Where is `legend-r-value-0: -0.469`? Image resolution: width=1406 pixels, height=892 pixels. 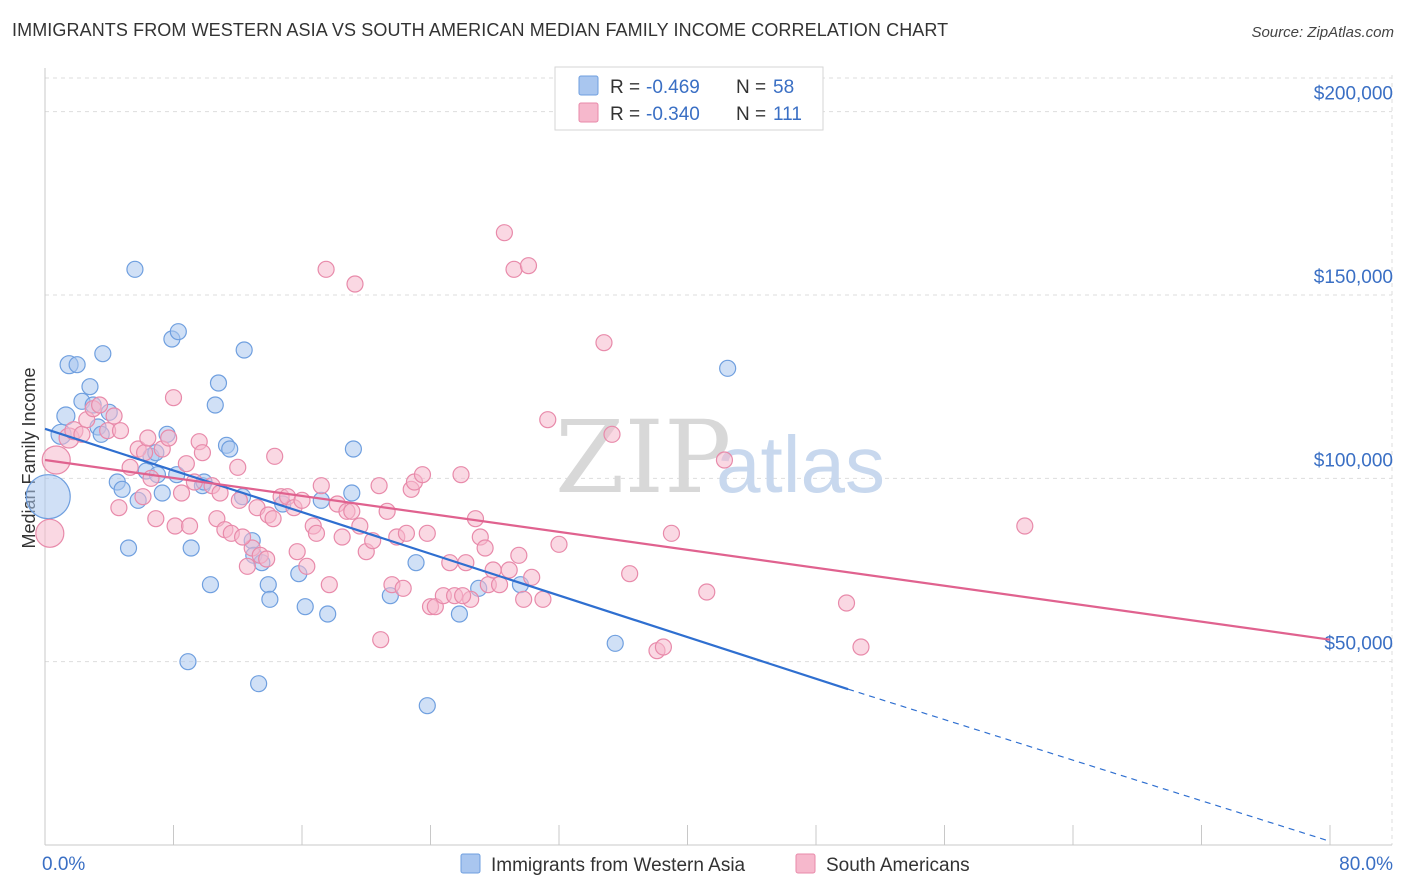
legend-r-value-0: -0.469 is located at coordinates (673, 87).